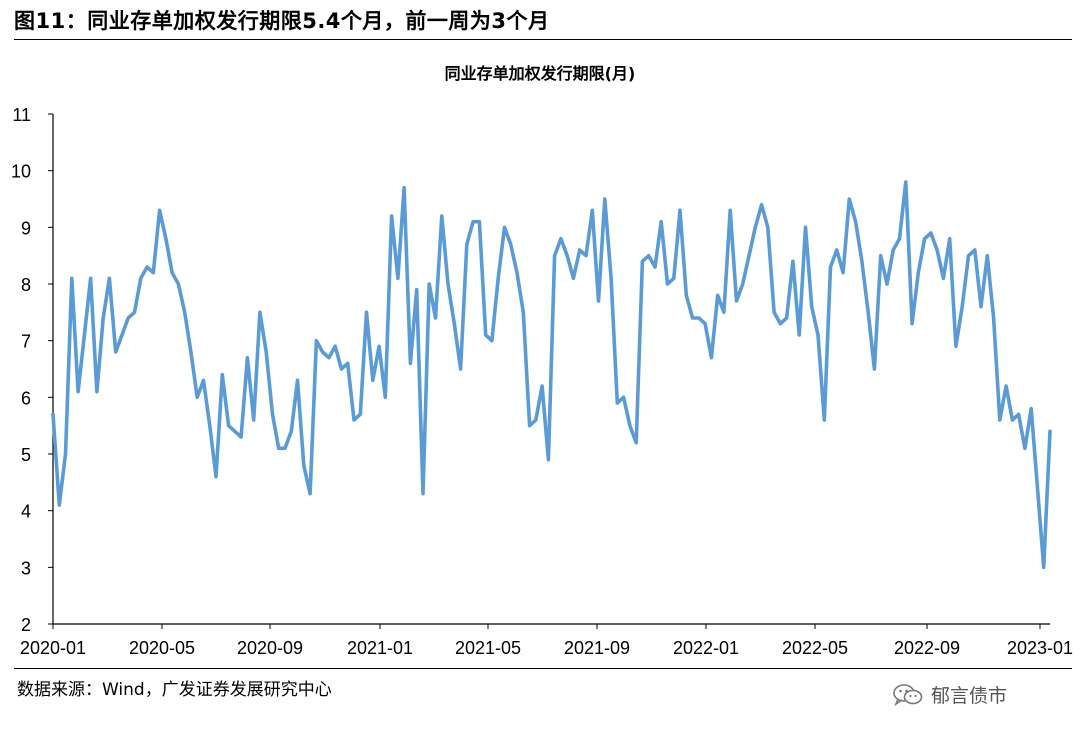  I want to click on y-tick-label: 11, so click(21, 115).